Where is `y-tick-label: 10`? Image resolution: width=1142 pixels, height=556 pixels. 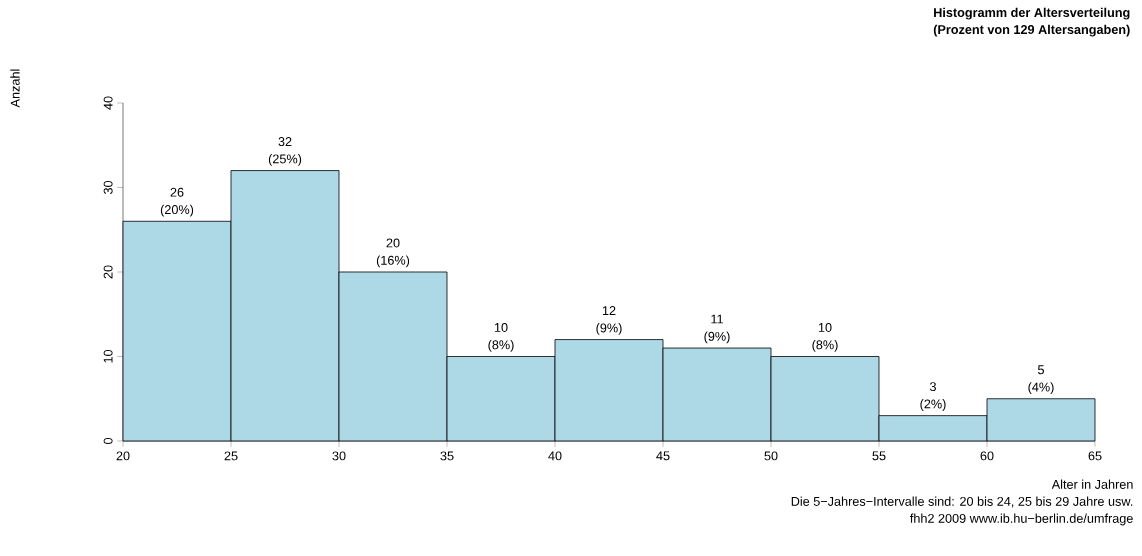
y-tick-label: 10 is located at coordinates (108, 356).